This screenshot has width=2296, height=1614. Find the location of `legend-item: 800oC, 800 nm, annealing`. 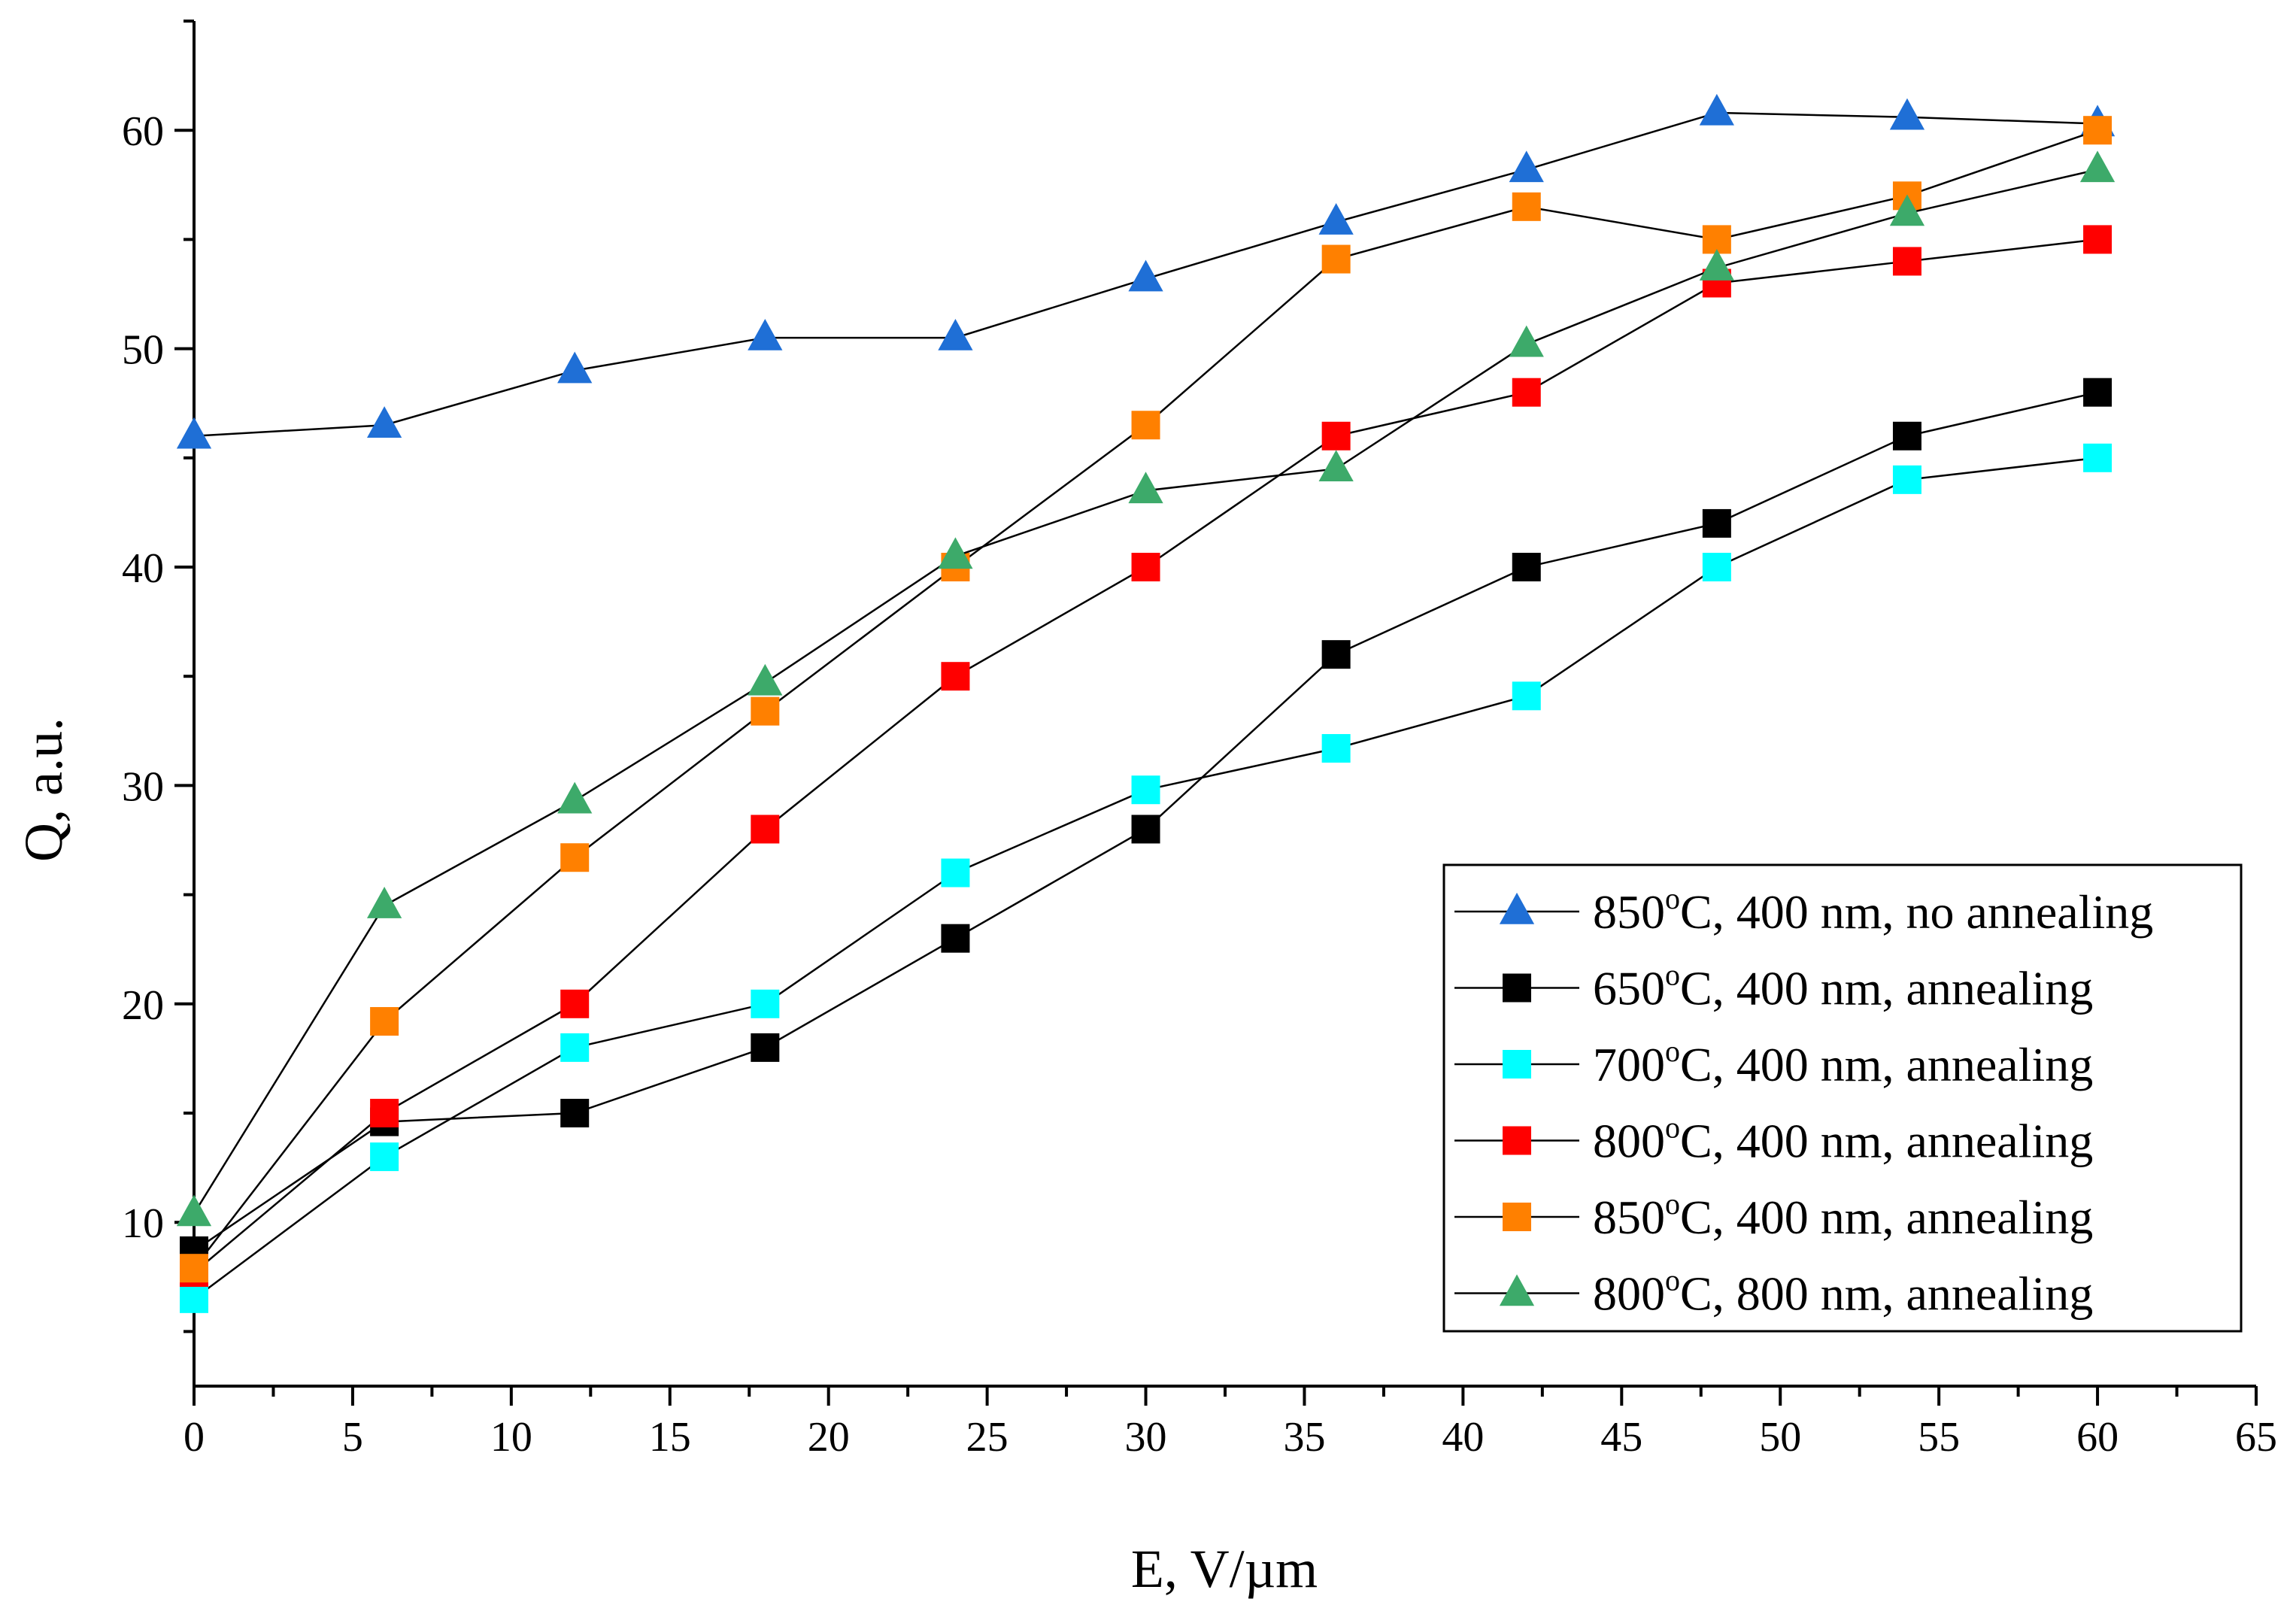

legend-item: 800oC, 800 nm, annealing is located at coordinates (1773, 1292).